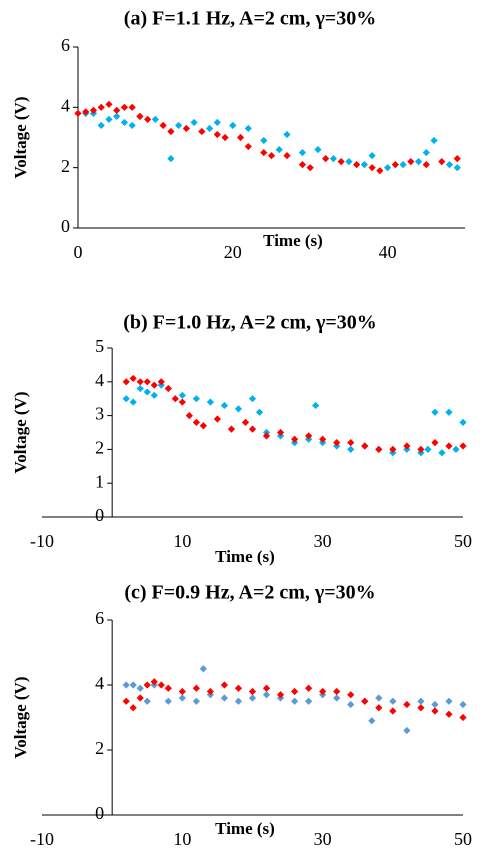 The image size is (482, 868). I want to click on chart-title: (c) F=0.9 Hz, A=2 cm, γ=30%, so click(249, 593).